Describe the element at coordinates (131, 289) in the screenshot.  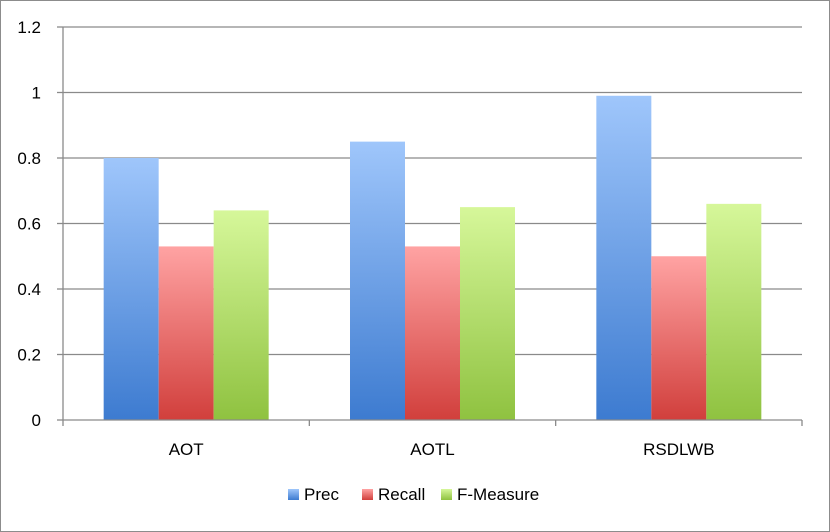
I see `bar-prec-aot` at that location.